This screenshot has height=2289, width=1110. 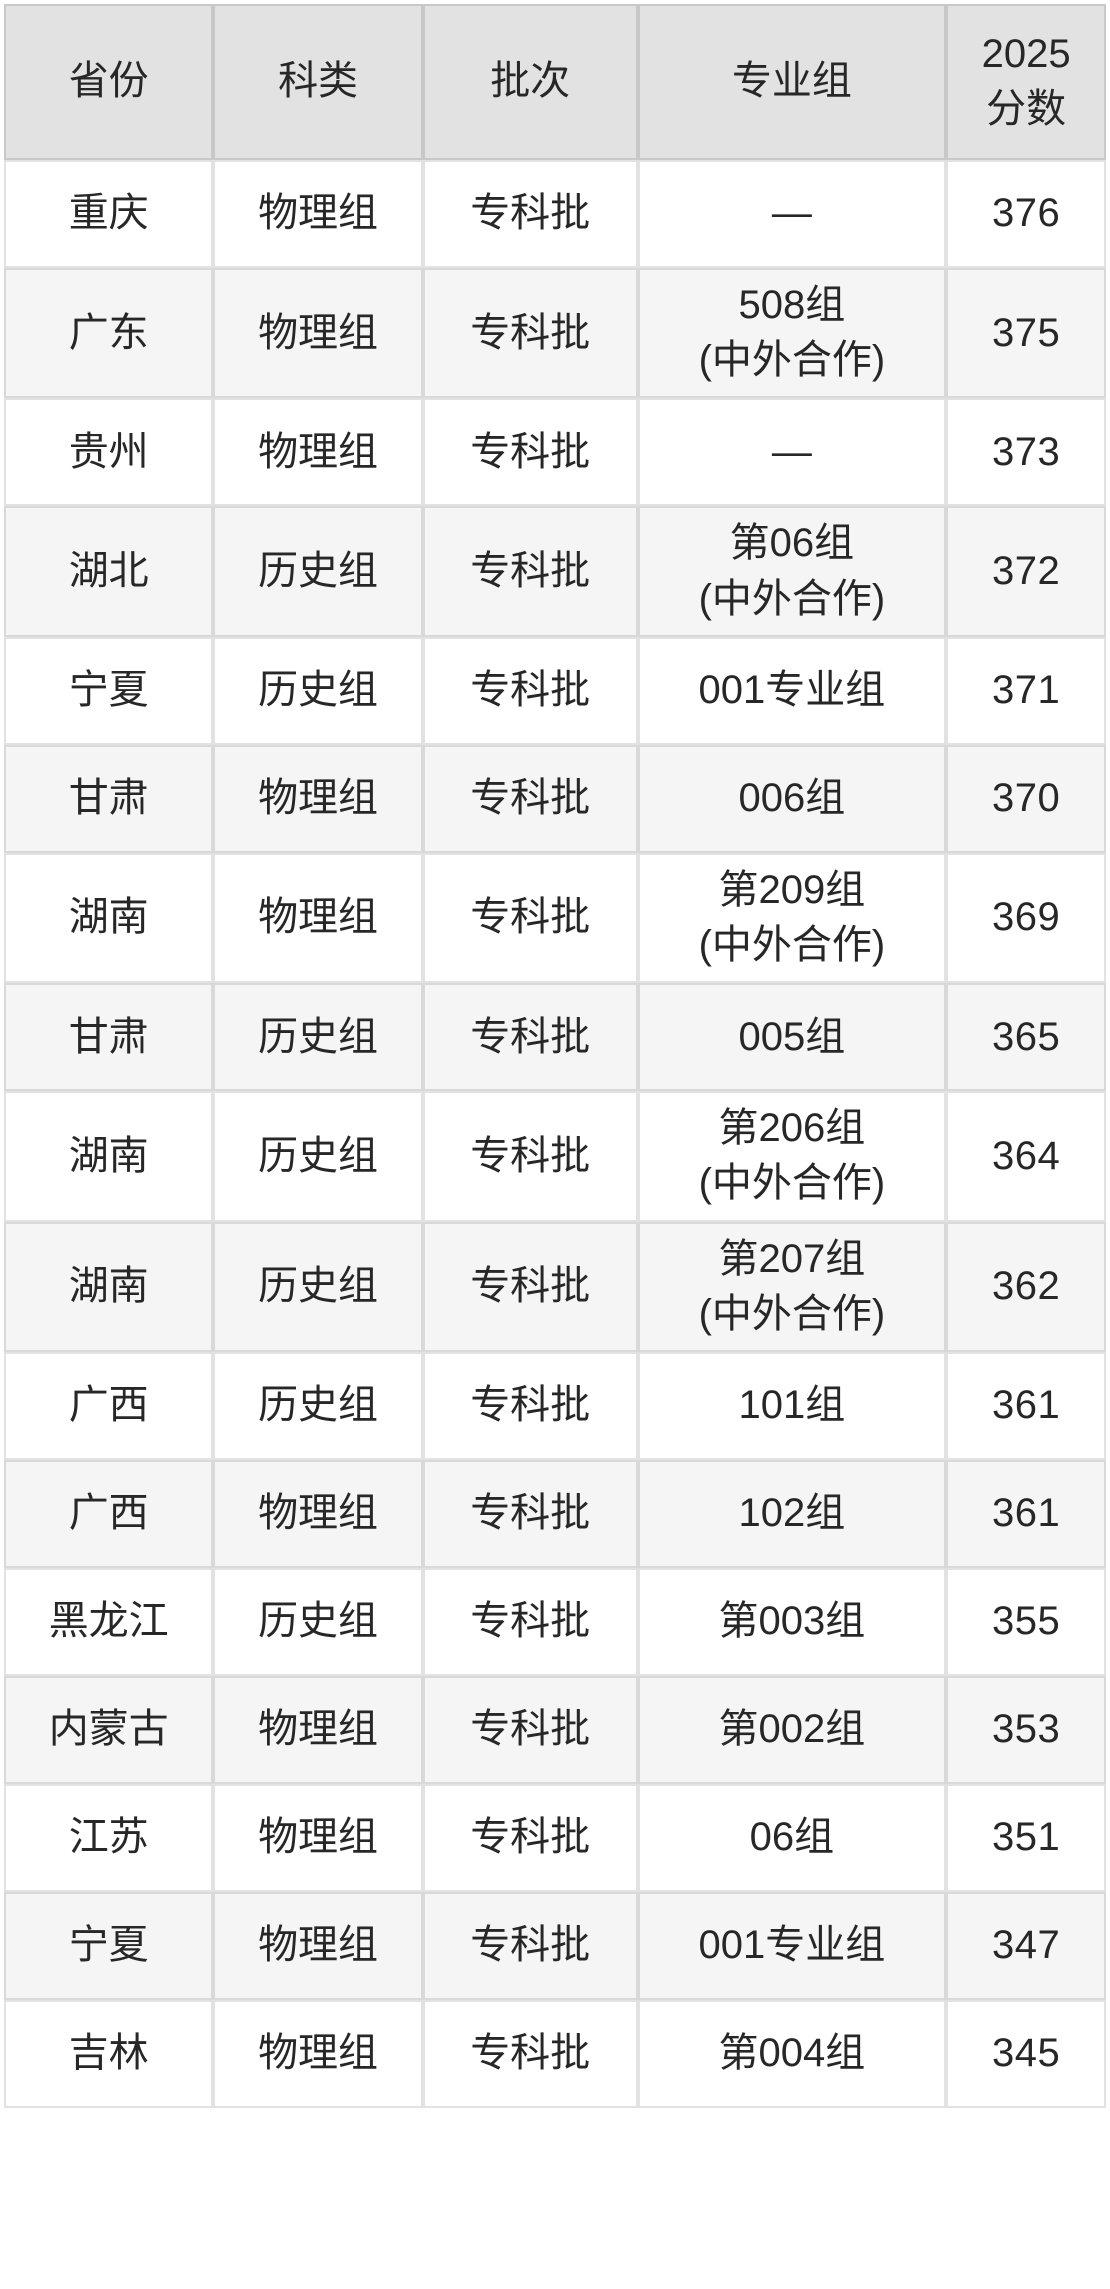 I want to click on table-row: 湖南 历史组 专科批 第207组 (中外合作) 362, so click(x=555, y=1286).